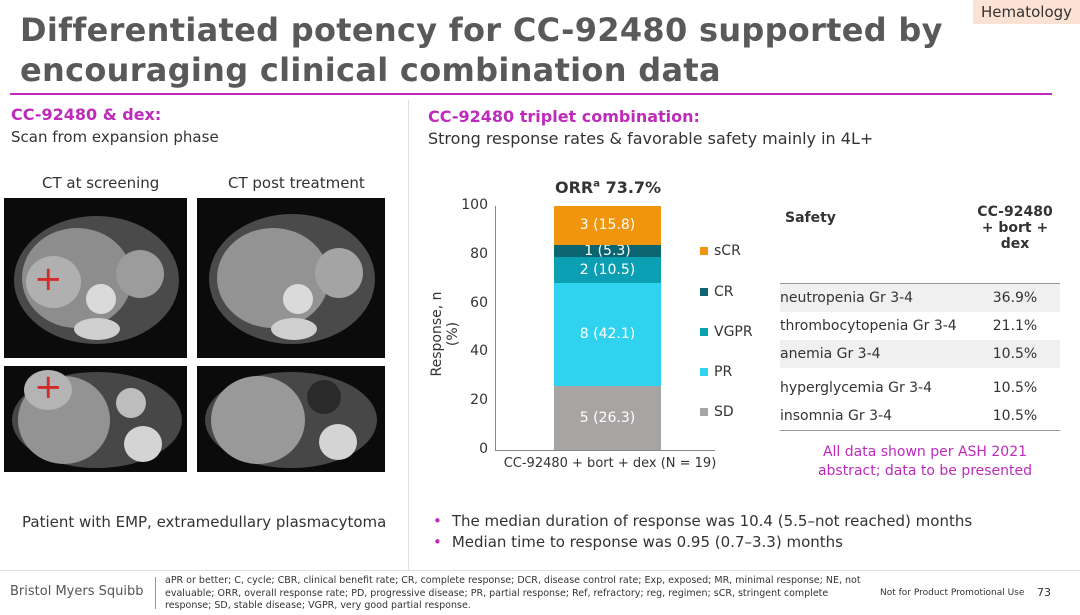  What do you see at coordinates (868, 326) in the screenshot?
I see `ae-name: thrombocytopenia Gr 3-4` at bounding box center [868, 326].